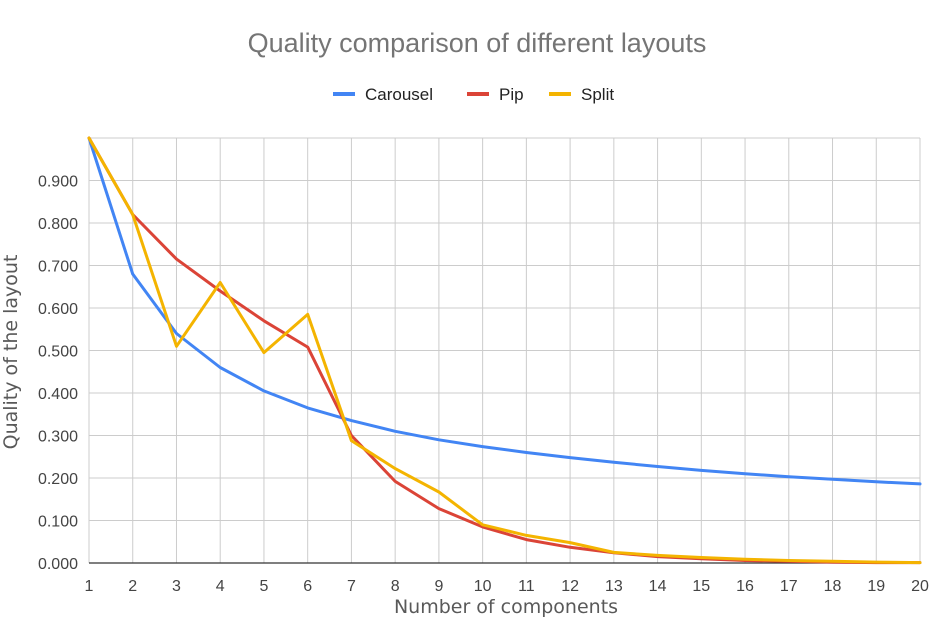 Image resolution: width=945 pixels, height=626 pixels. Describe the element at coordinates (58, 437) in the screenshot. I see `y-tick-label: 0.300` at that location.